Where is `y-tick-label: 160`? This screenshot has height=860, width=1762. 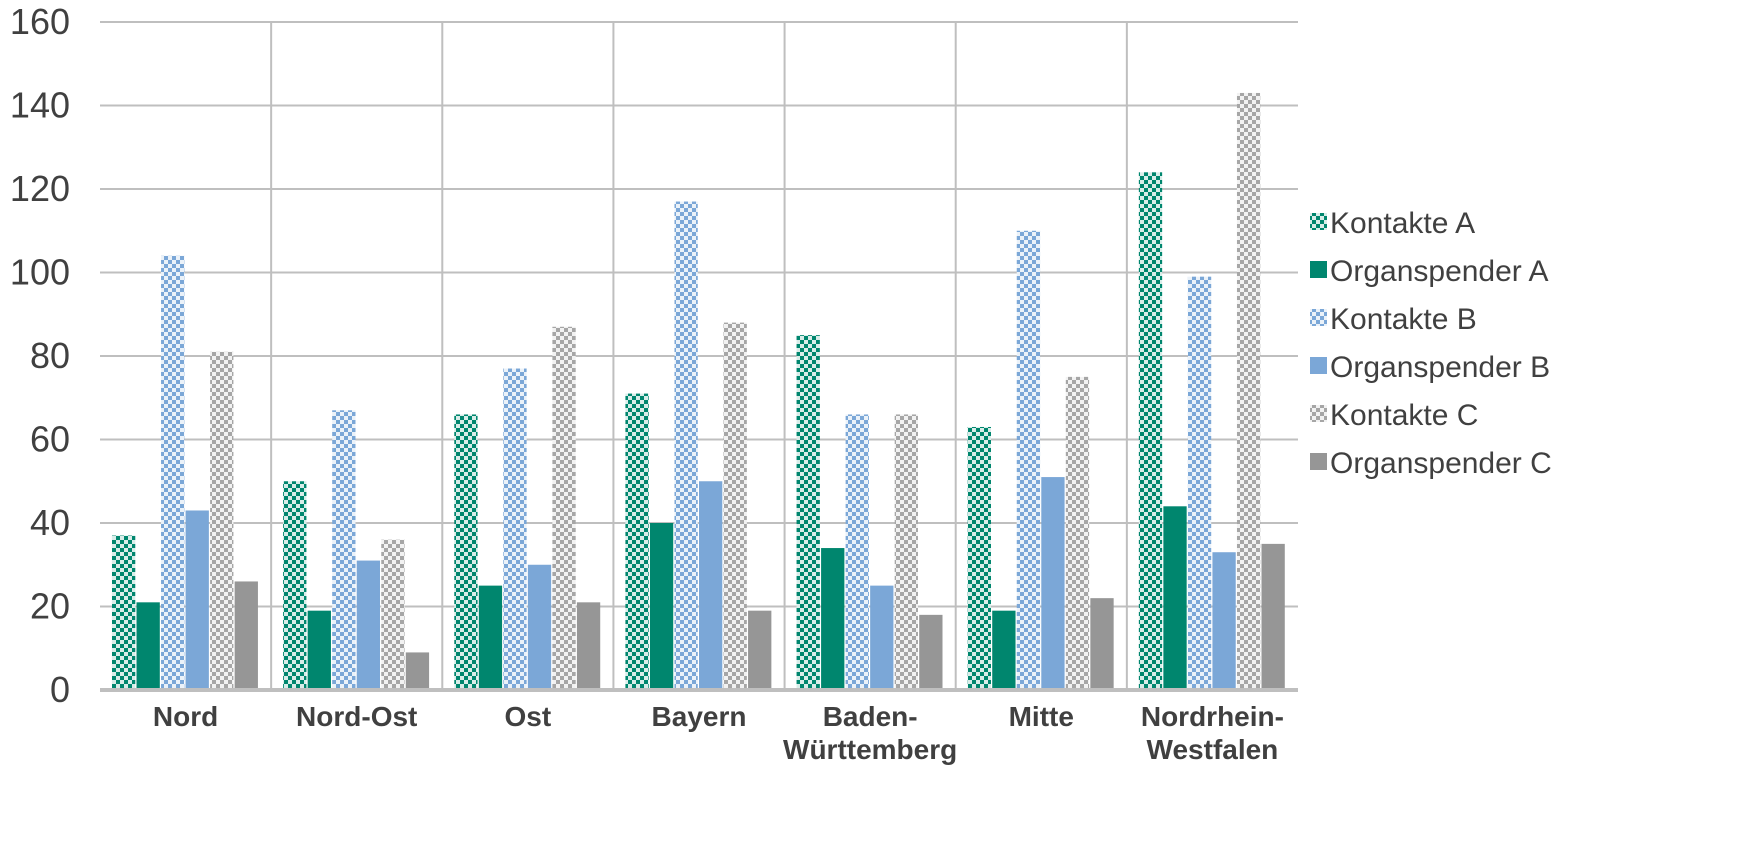 y-tick-label: 160 is located at coordinates (40, 21).